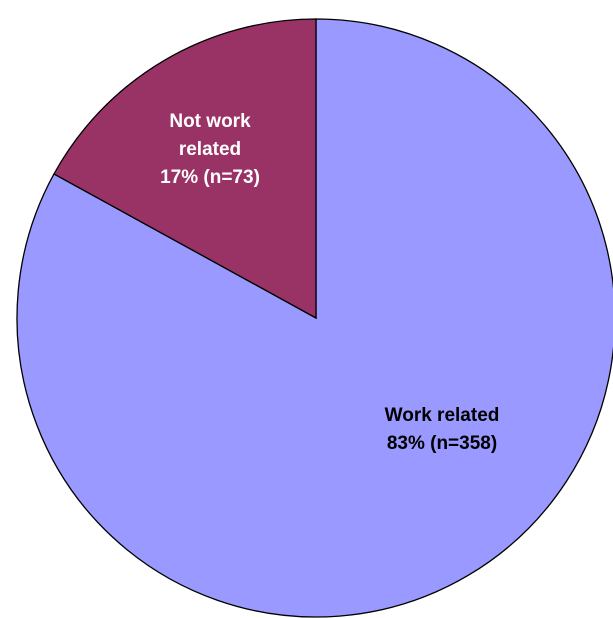 The width and height of the screenshot is (613, 618). I want to click on category-label: Not work related, so click(210, 135).